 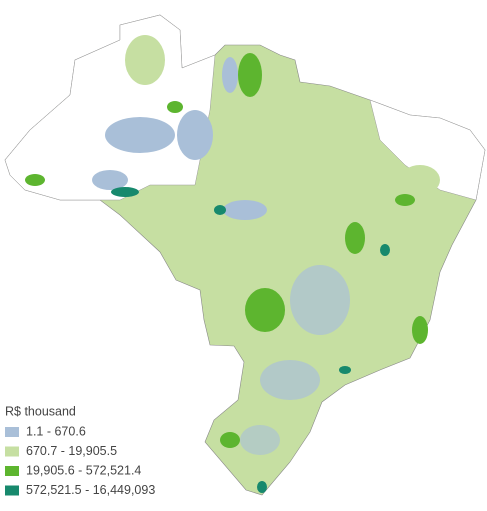 I want to click on legend-label: 1.1 - 670.6, so click(x=56, y=431).